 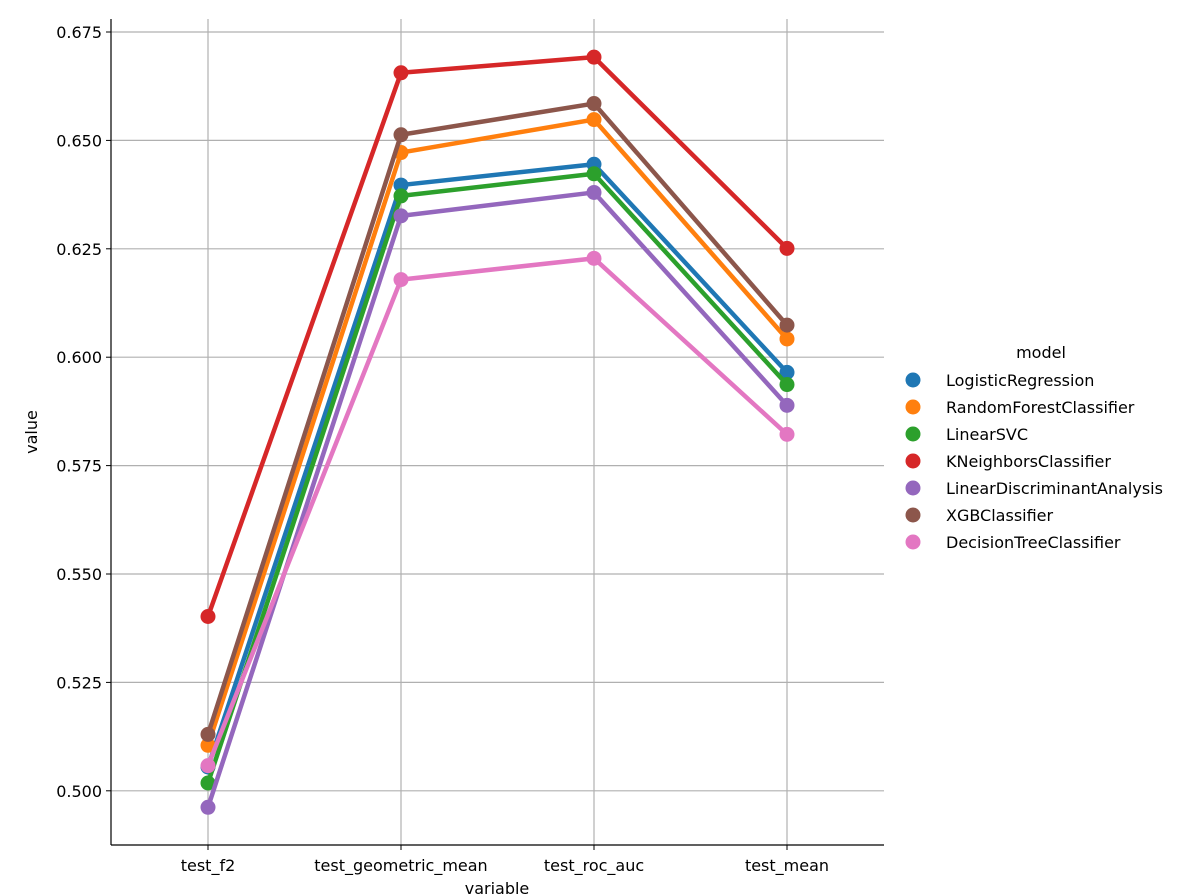 What do you see at coordinates (1041, 352) in the screenshot?
I see `legend-title: model` at bounding box center [1041, 352].